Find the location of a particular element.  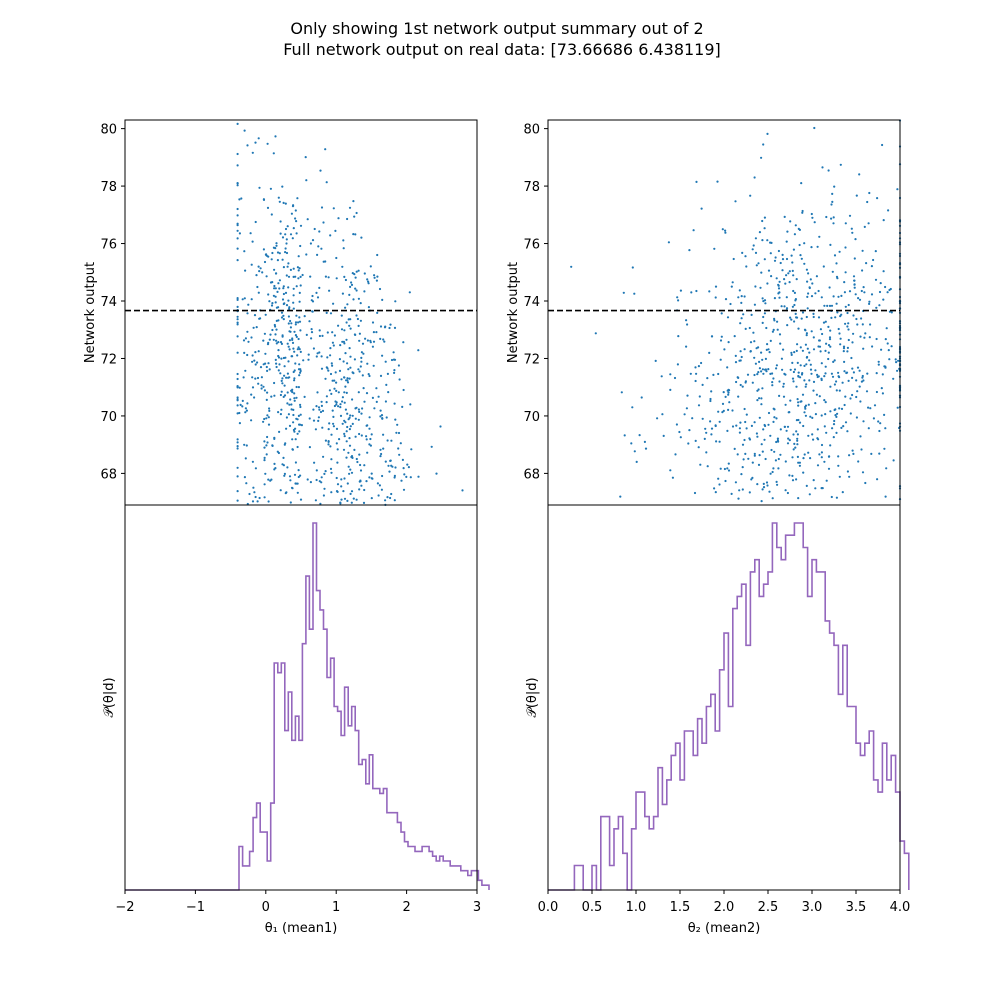

y-tick-label: 78 is located at coordinates (108, 187).